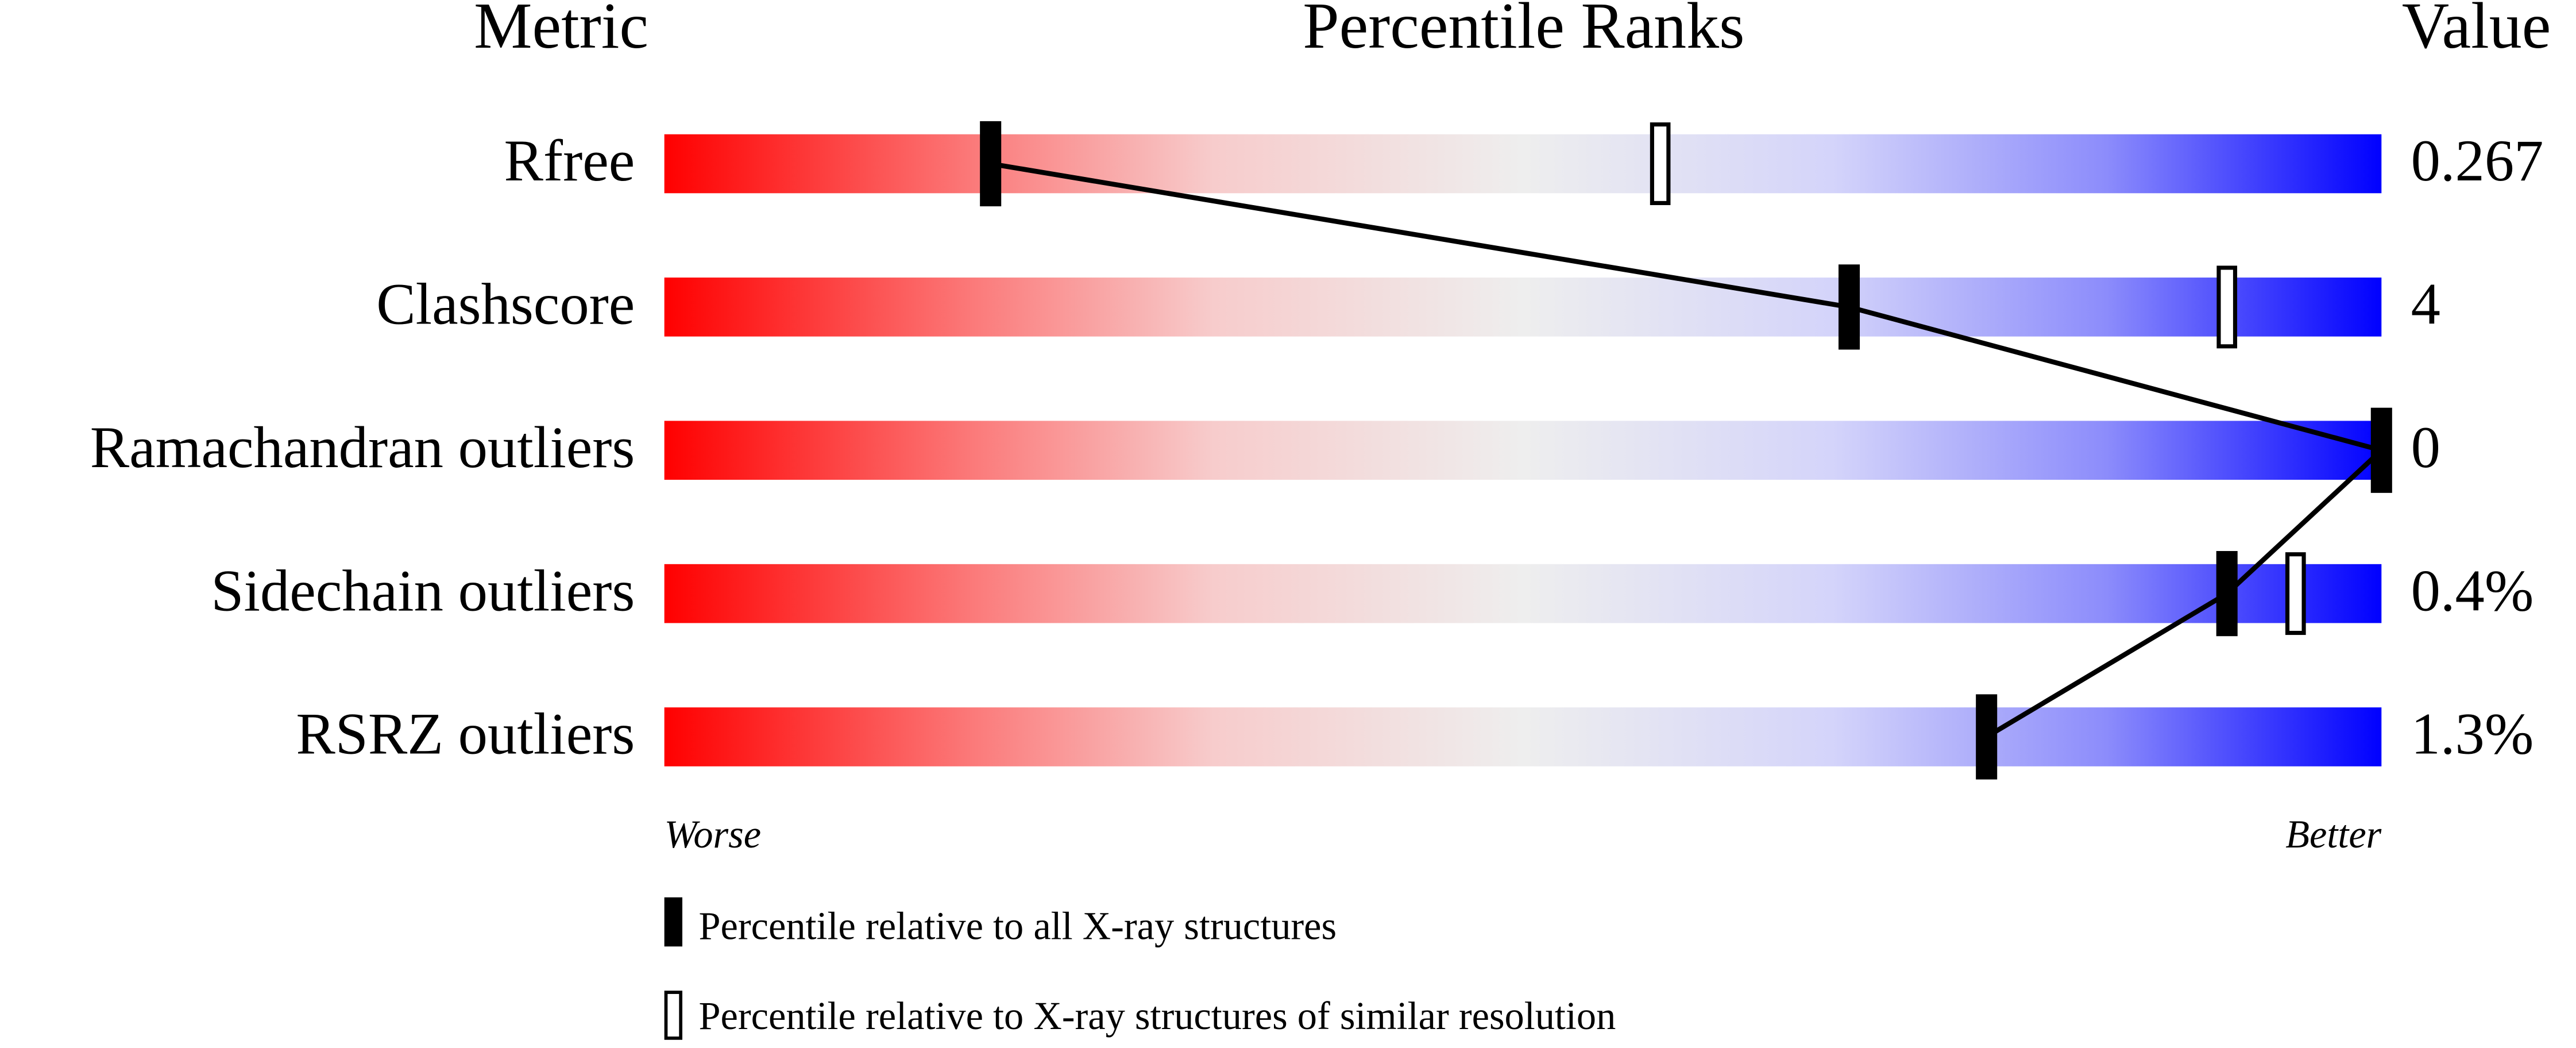  Describe the element at coordinates (362, 448) in the screenshot. I see `metric-label: Ramachandran outliers` at that location.